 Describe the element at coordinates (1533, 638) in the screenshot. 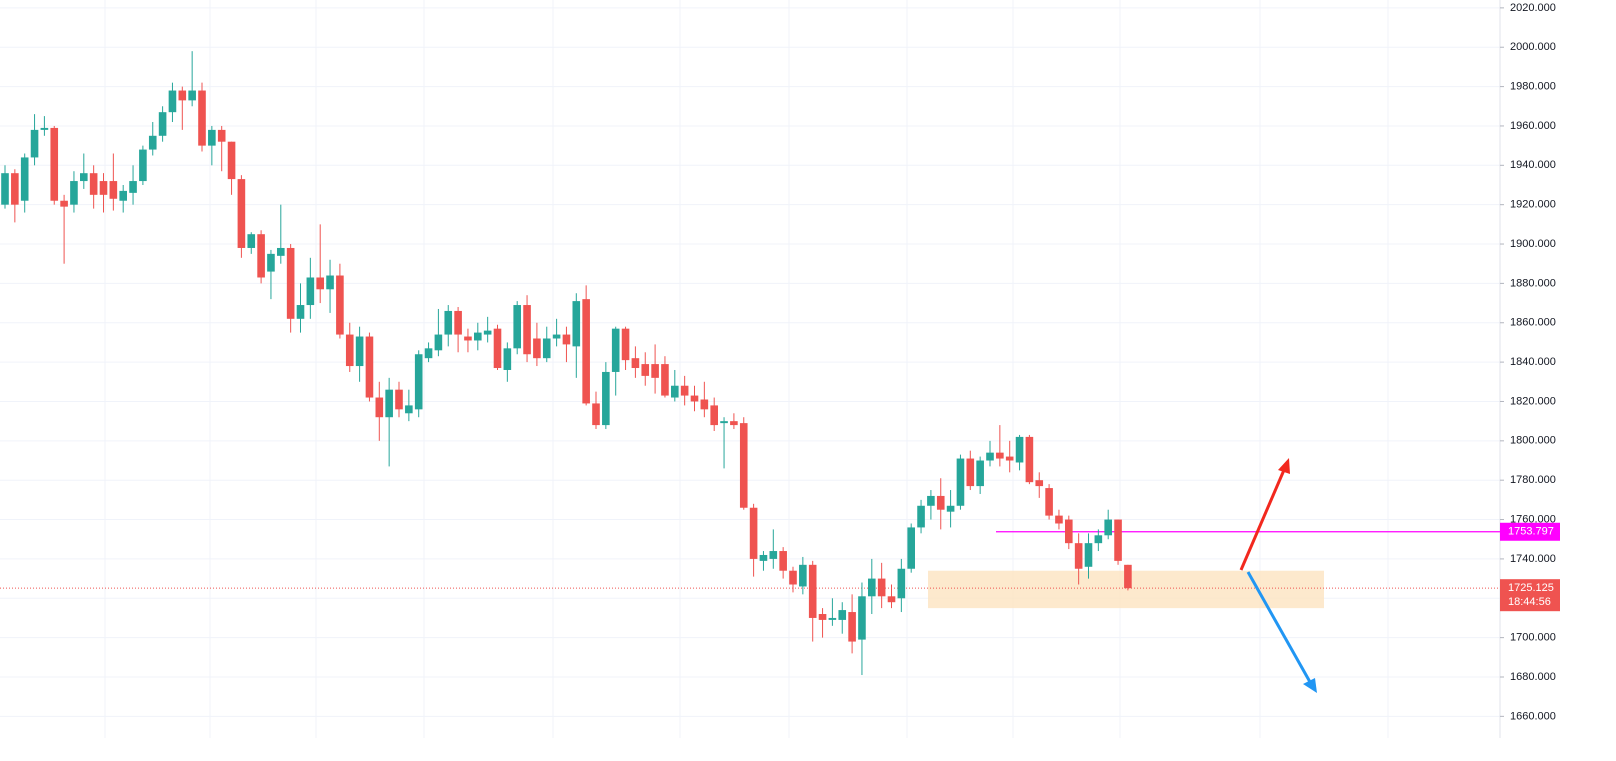

I see `y-tick-label: 1700.000` at that location.